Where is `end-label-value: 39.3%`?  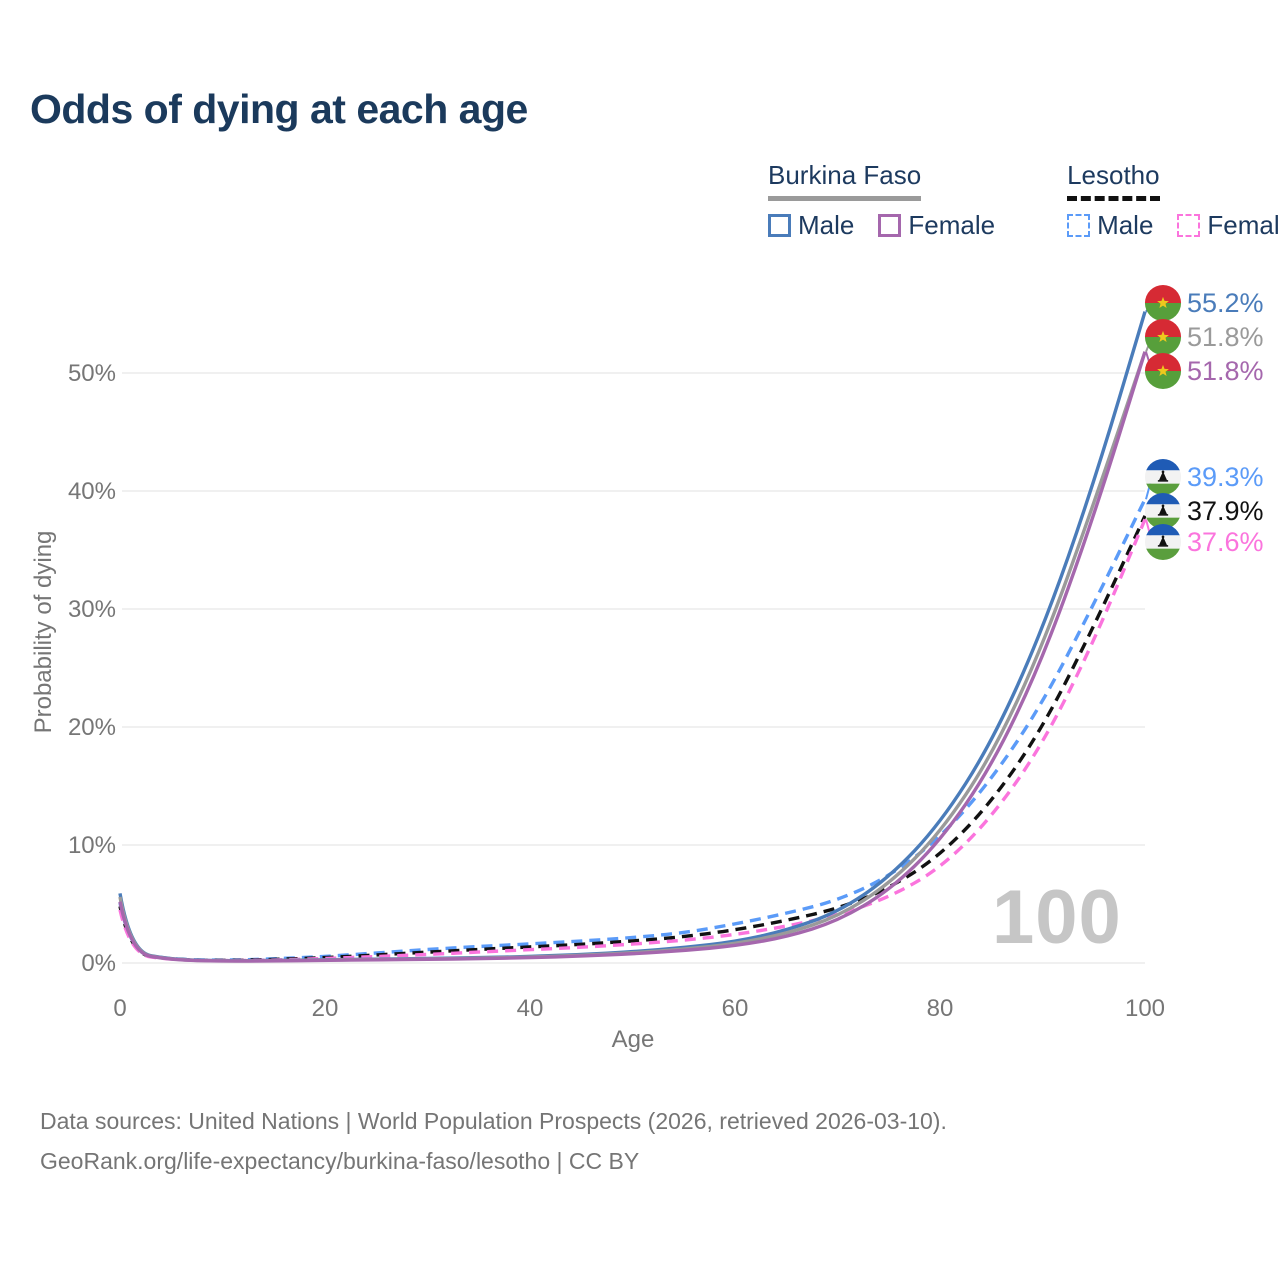
end-label-value: 39.3% is located at coordinates (1225, 476).